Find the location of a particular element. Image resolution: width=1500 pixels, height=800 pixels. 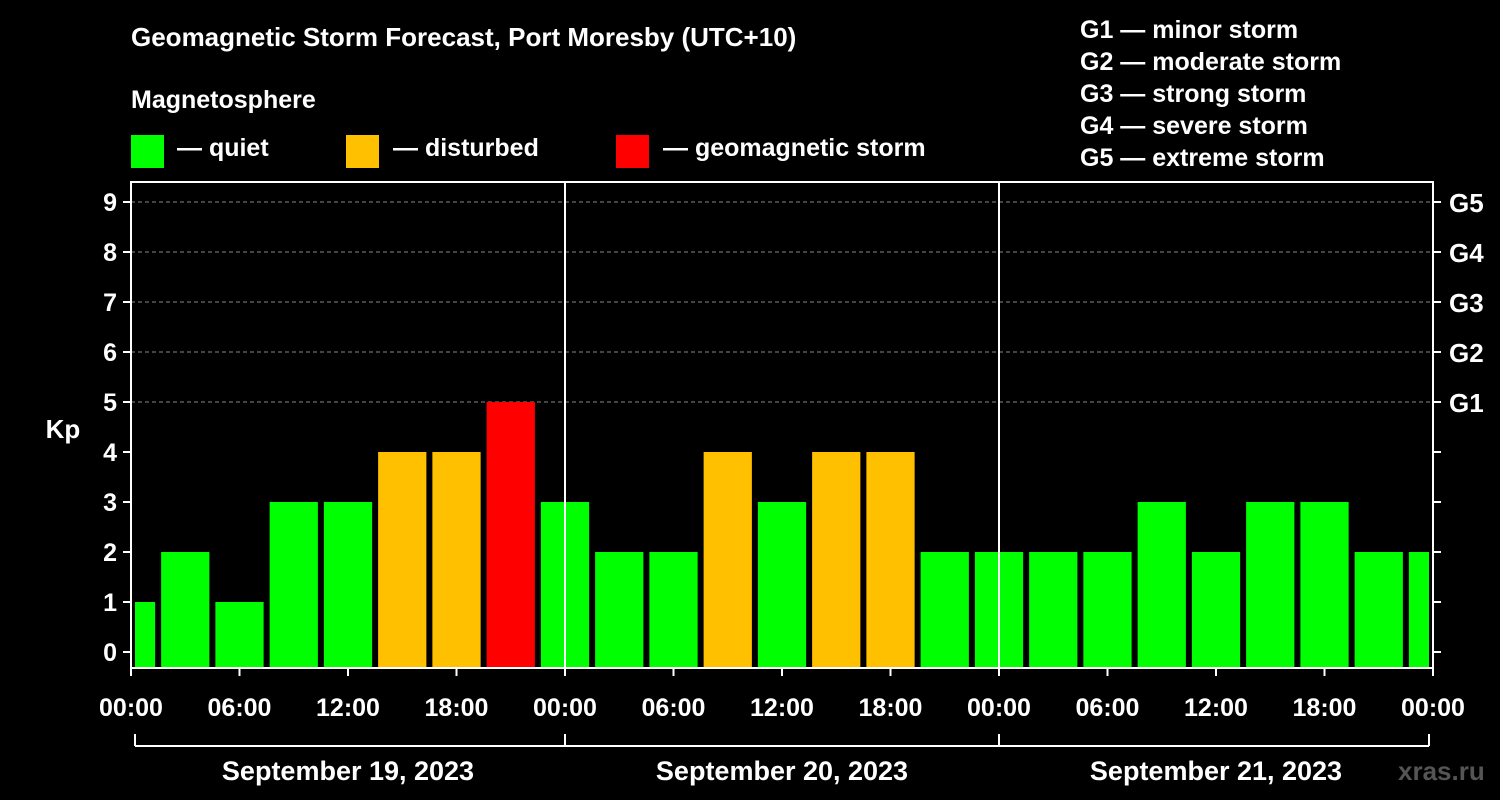

y-tick-label: 7 is located at coordinates (110, 303).